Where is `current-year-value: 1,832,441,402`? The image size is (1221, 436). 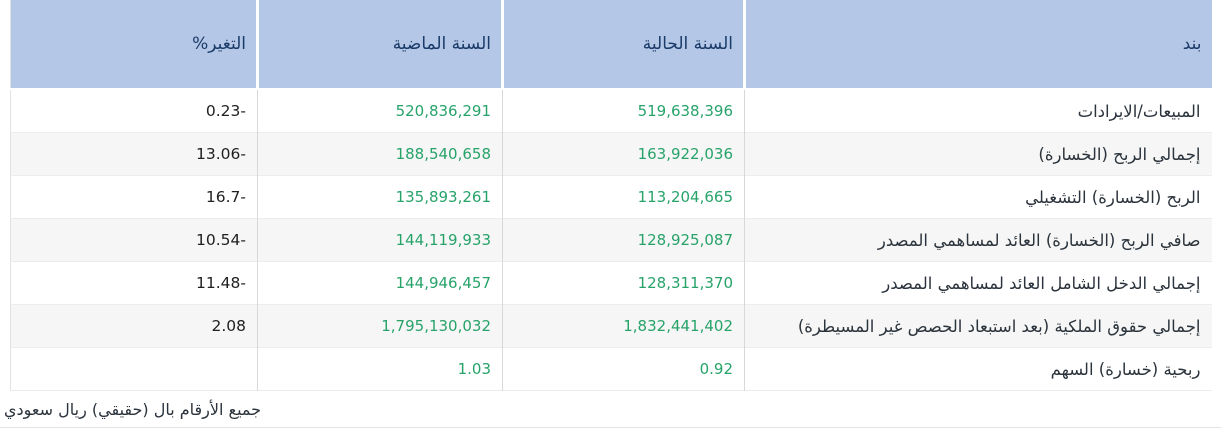 current-year-value: 1,832,441,402 is located at coordinates (623, 326).